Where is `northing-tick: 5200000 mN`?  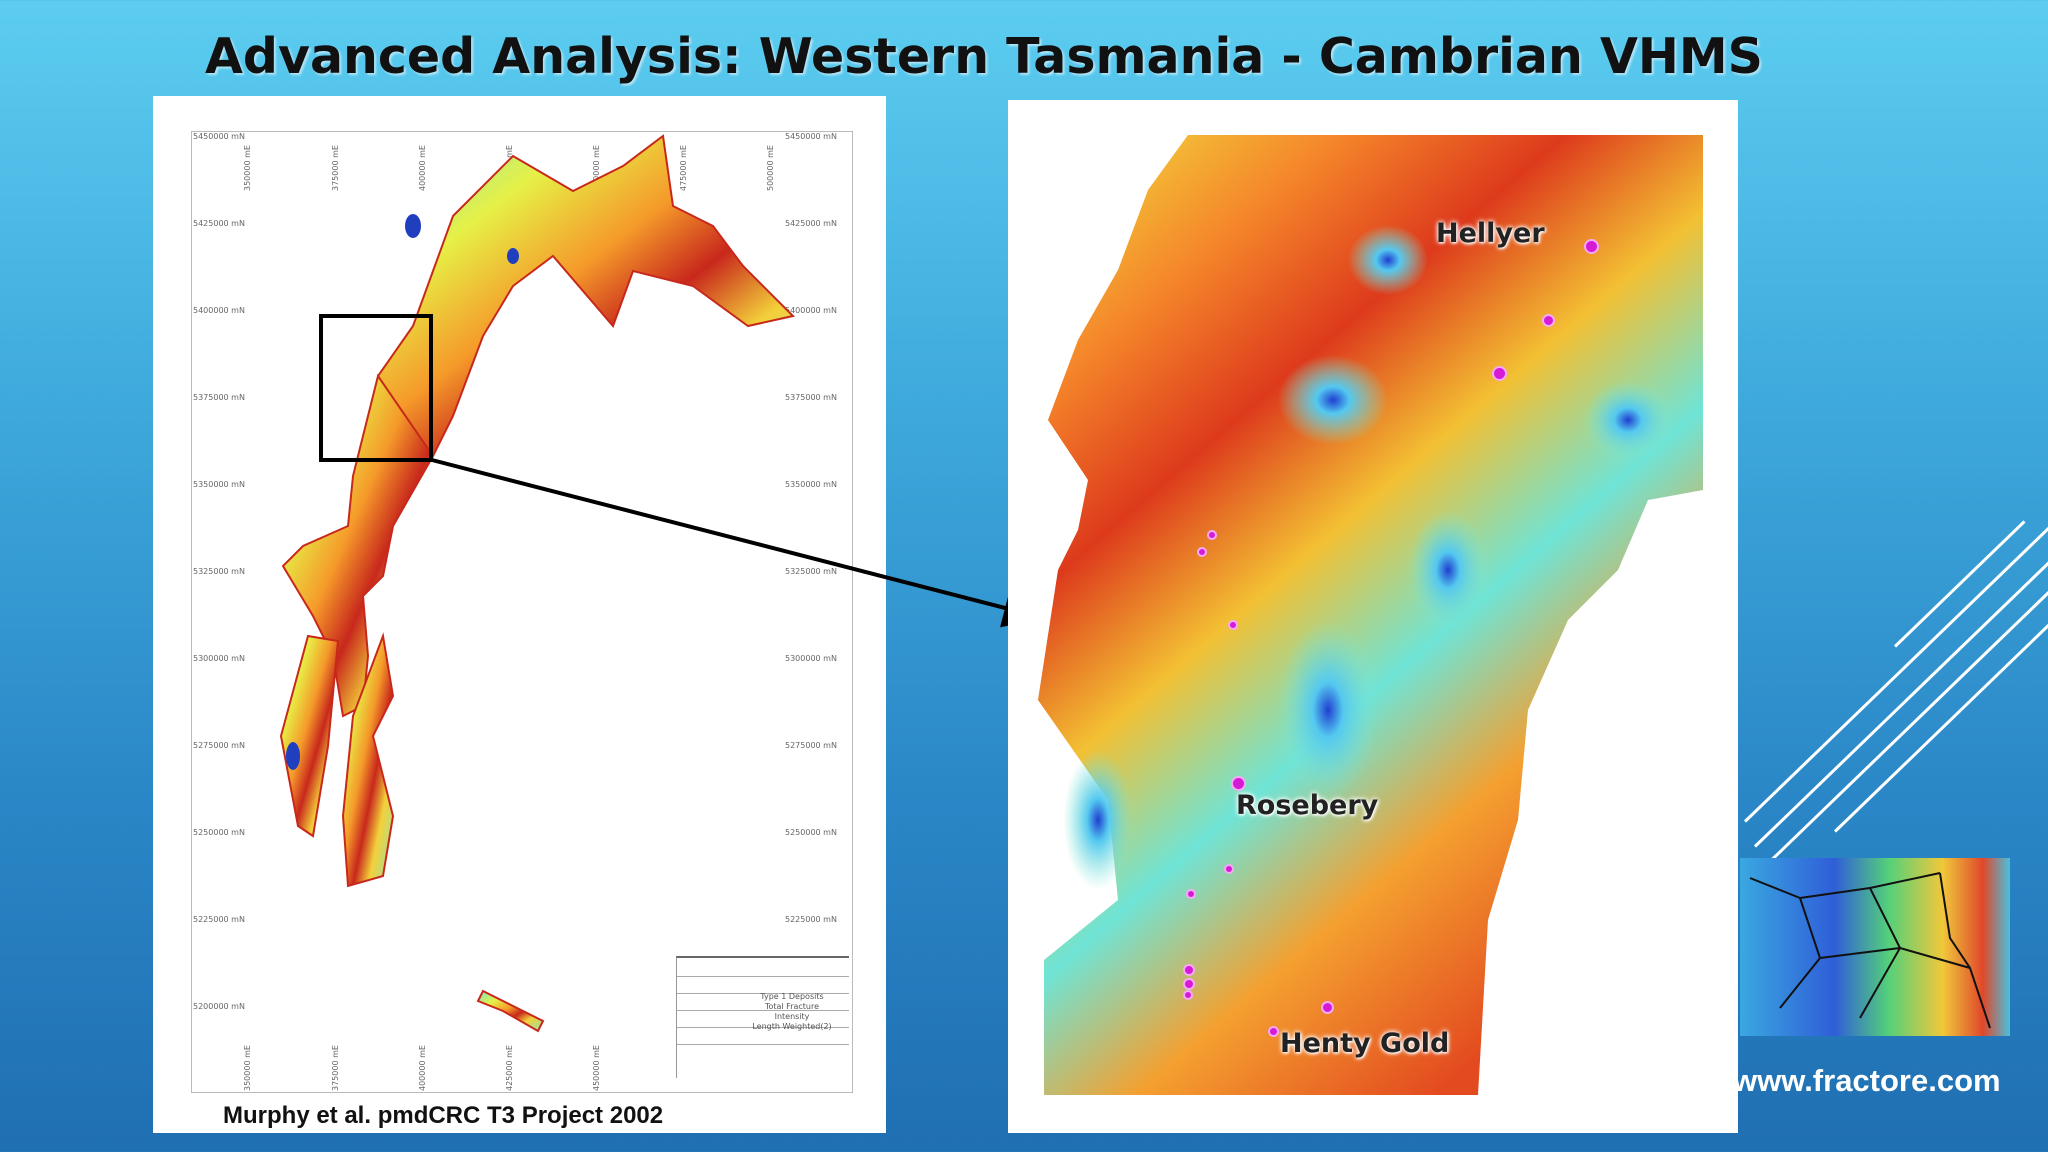
northing-tick: 5200000 mN is located at coordinates (219, 1006).